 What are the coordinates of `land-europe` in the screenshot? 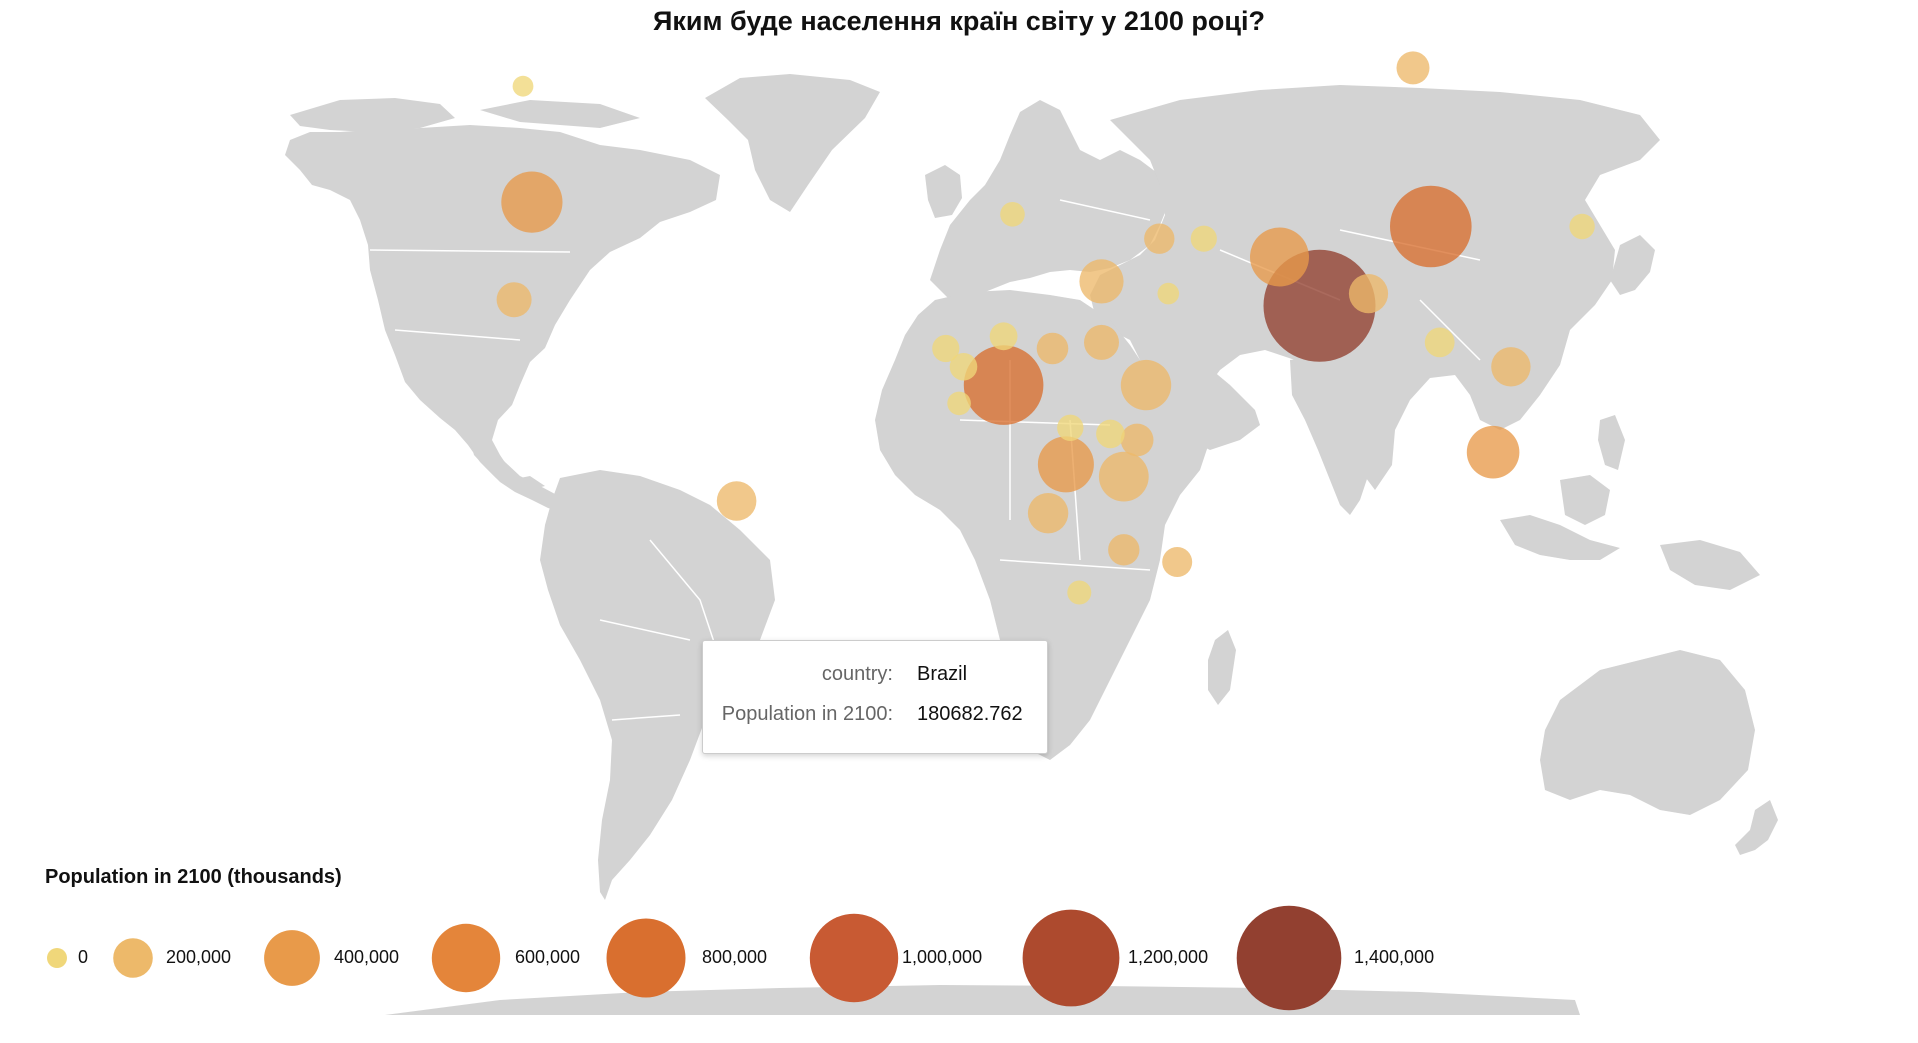 It's located at (1050, 200).